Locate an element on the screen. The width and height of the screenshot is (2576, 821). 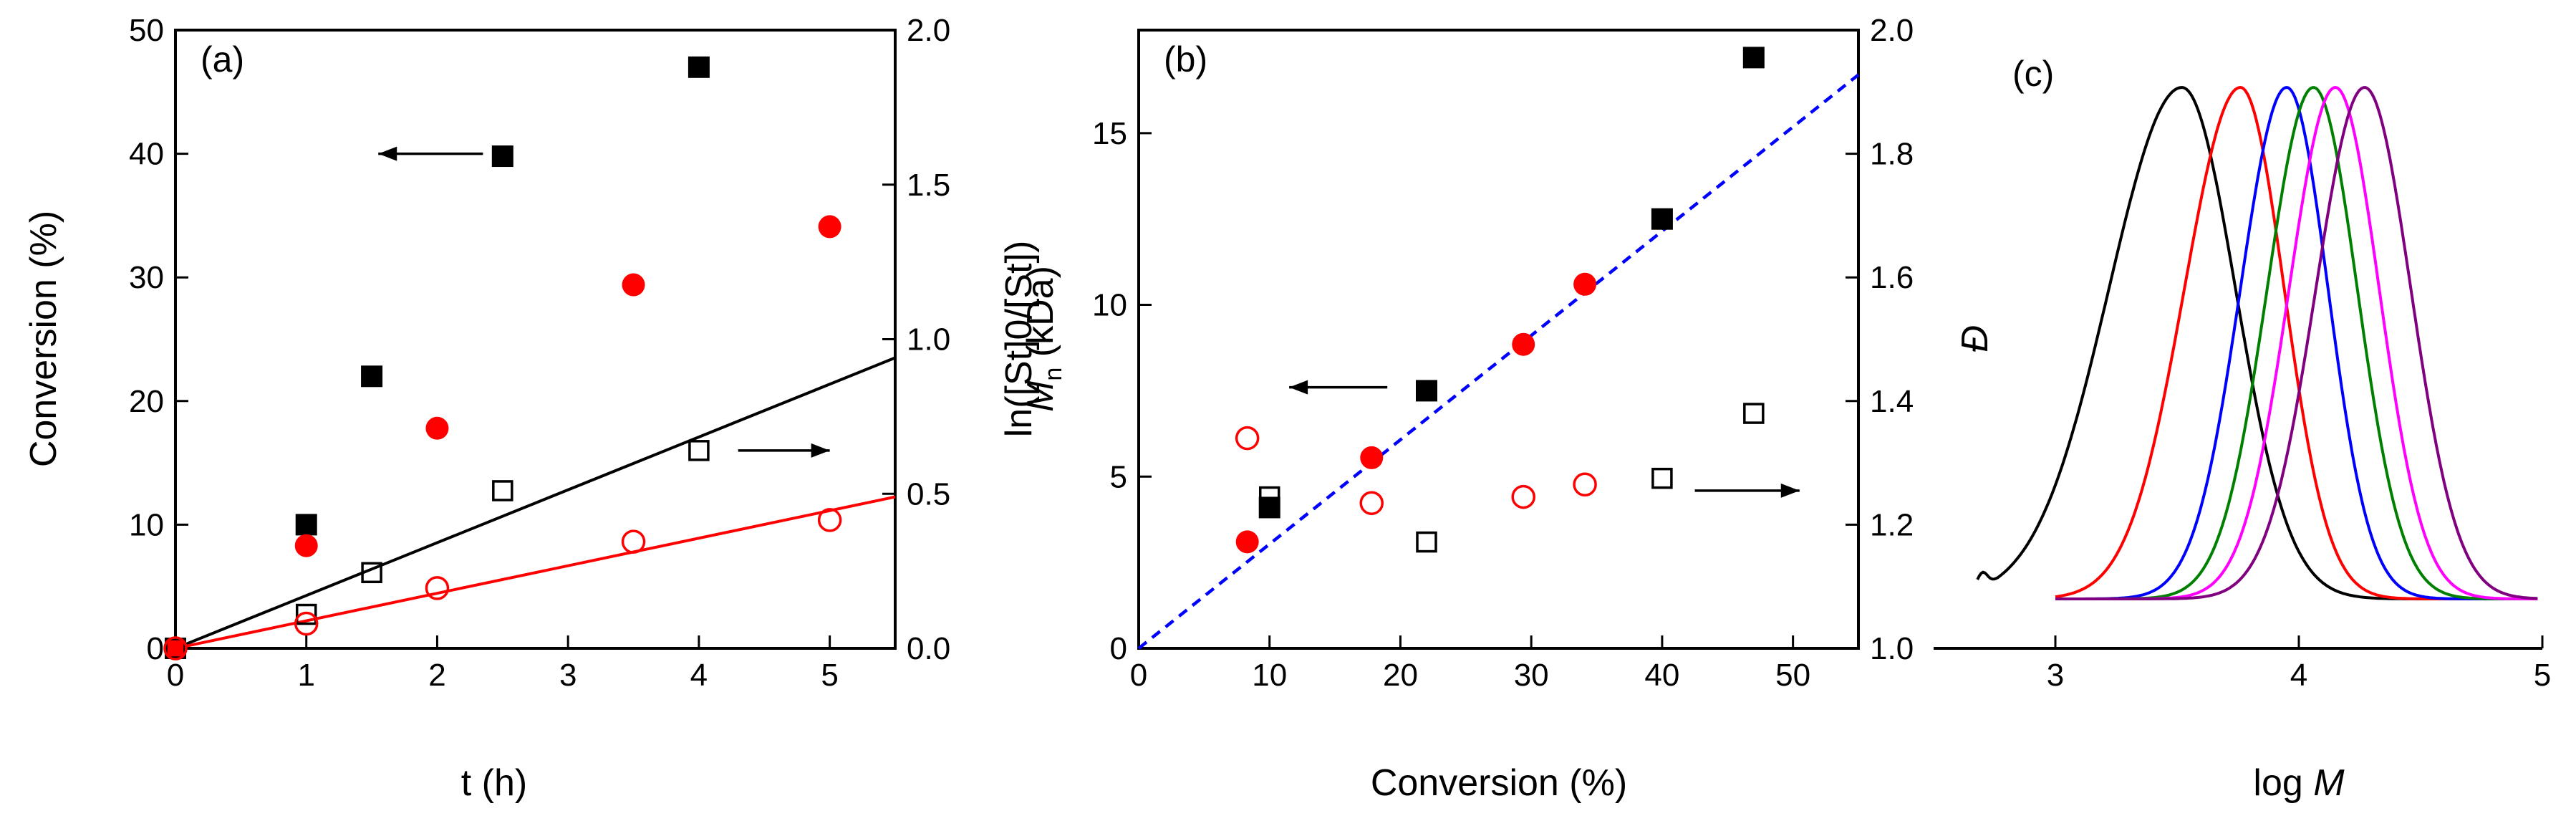
panel-a-xlabel: t (h) is located at coordinates (494, 783).